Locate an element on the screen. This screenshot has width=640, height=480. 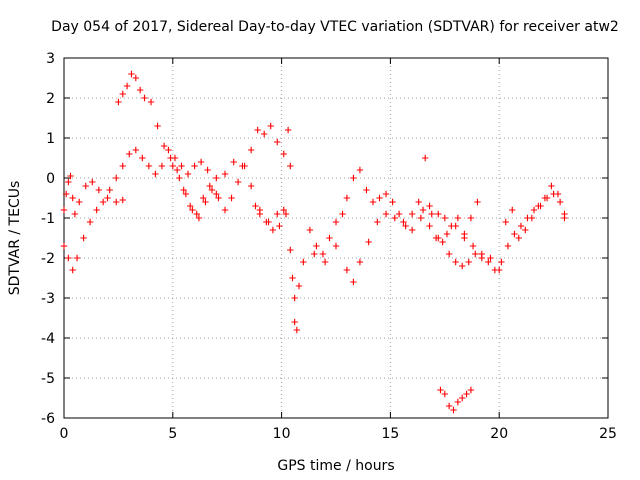
y-tick-label: 1 is located at coordinates (50, 139).